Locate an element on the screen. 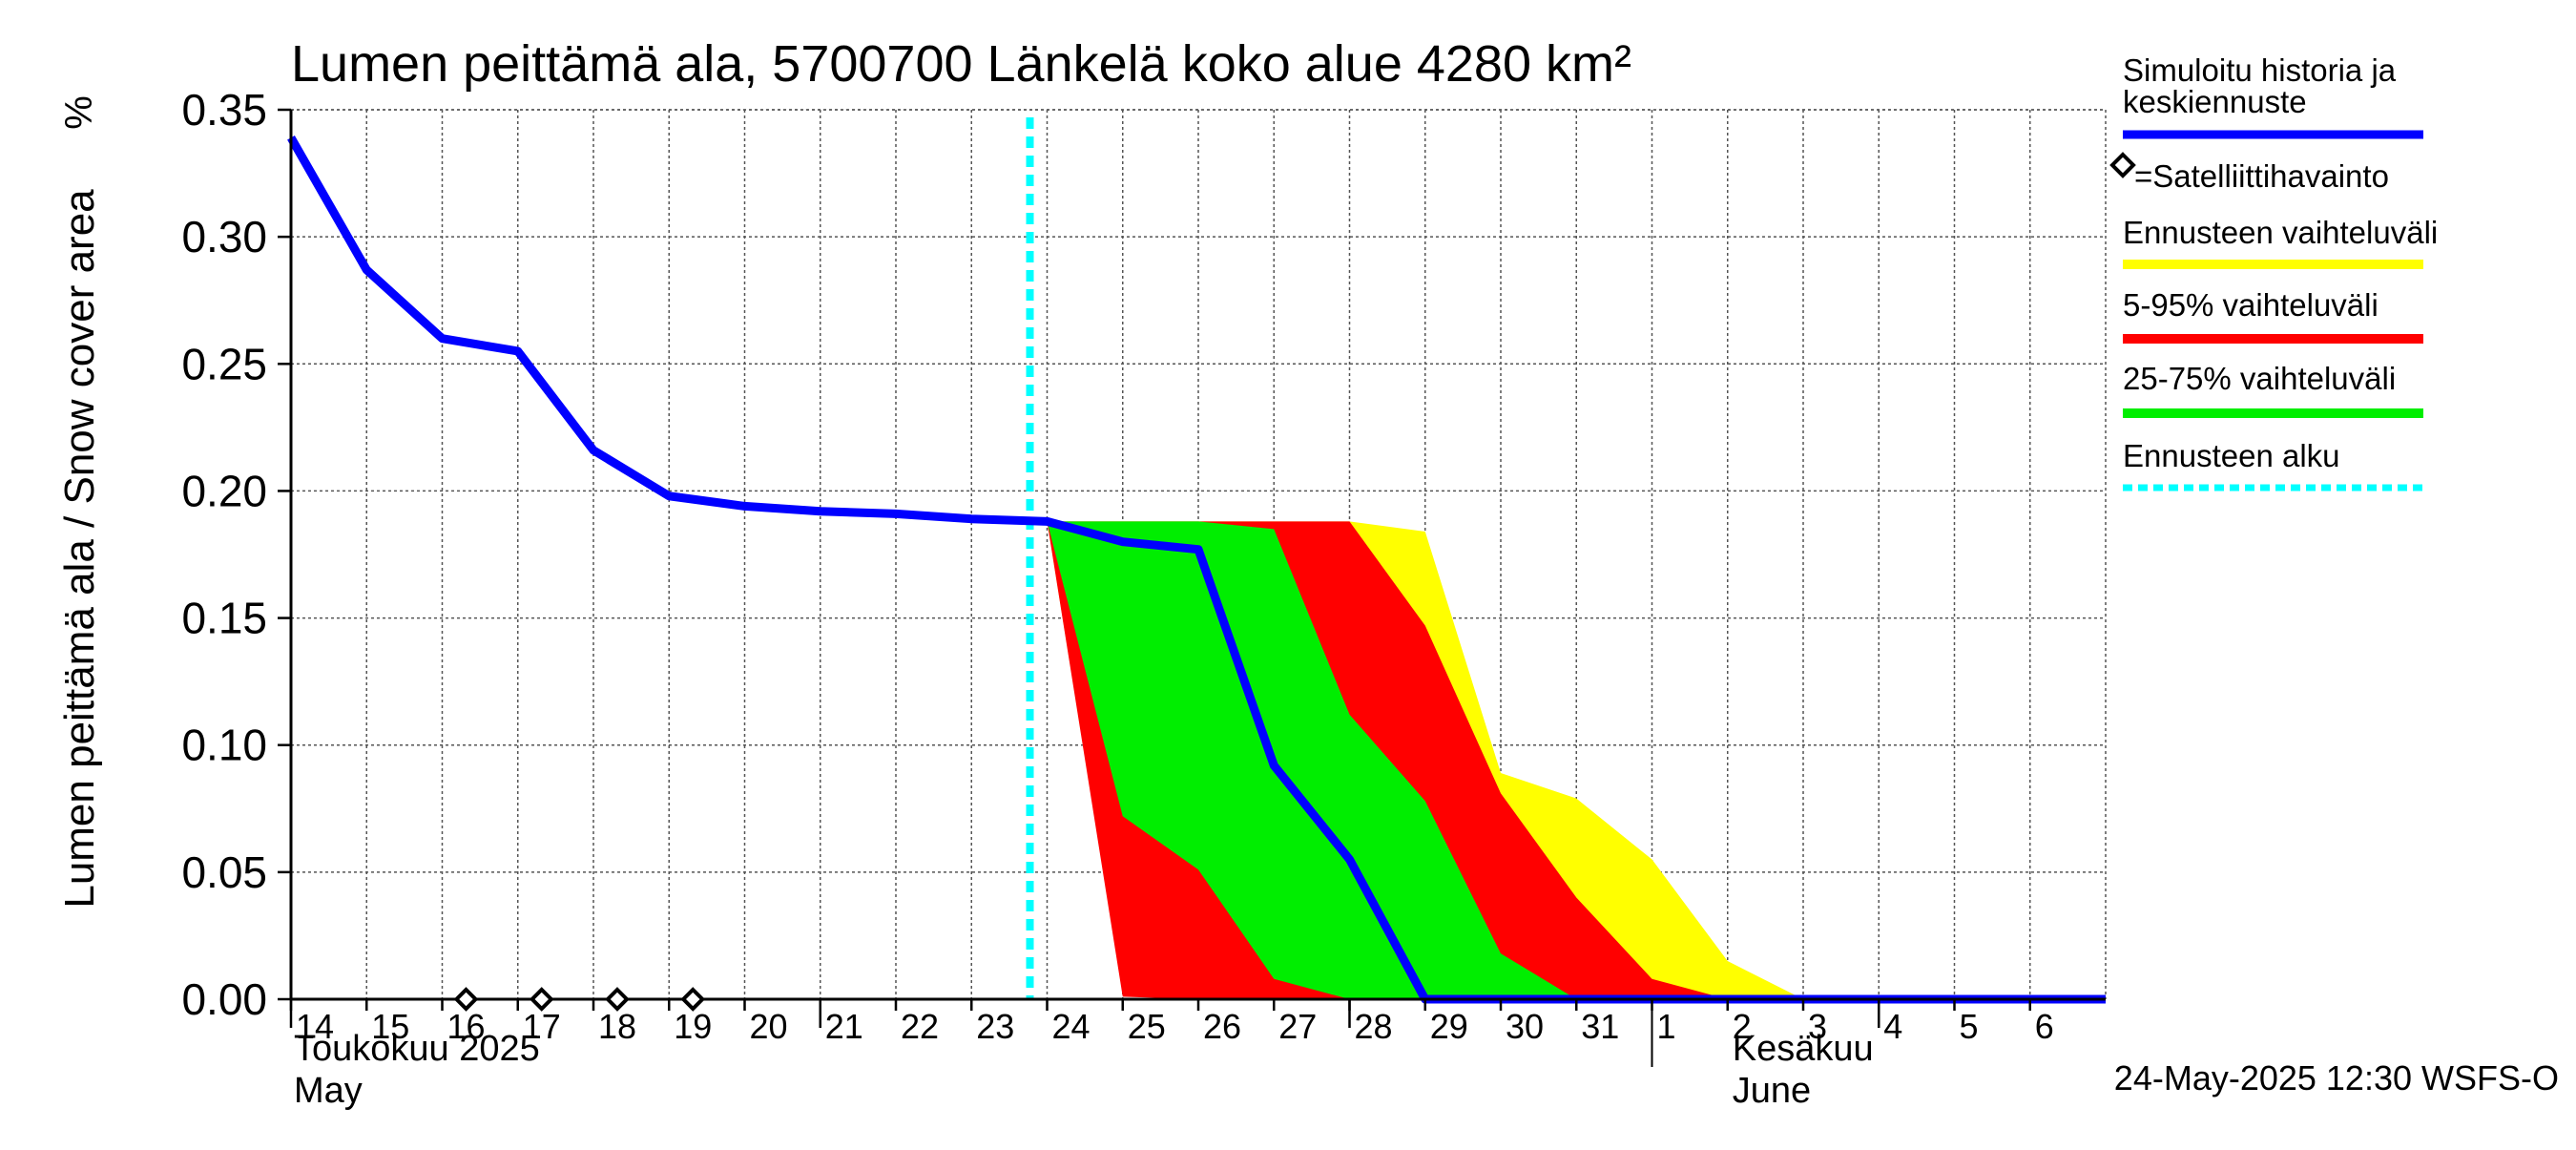  x-tick-label: 28 is located at coordinates (1374, 1026).